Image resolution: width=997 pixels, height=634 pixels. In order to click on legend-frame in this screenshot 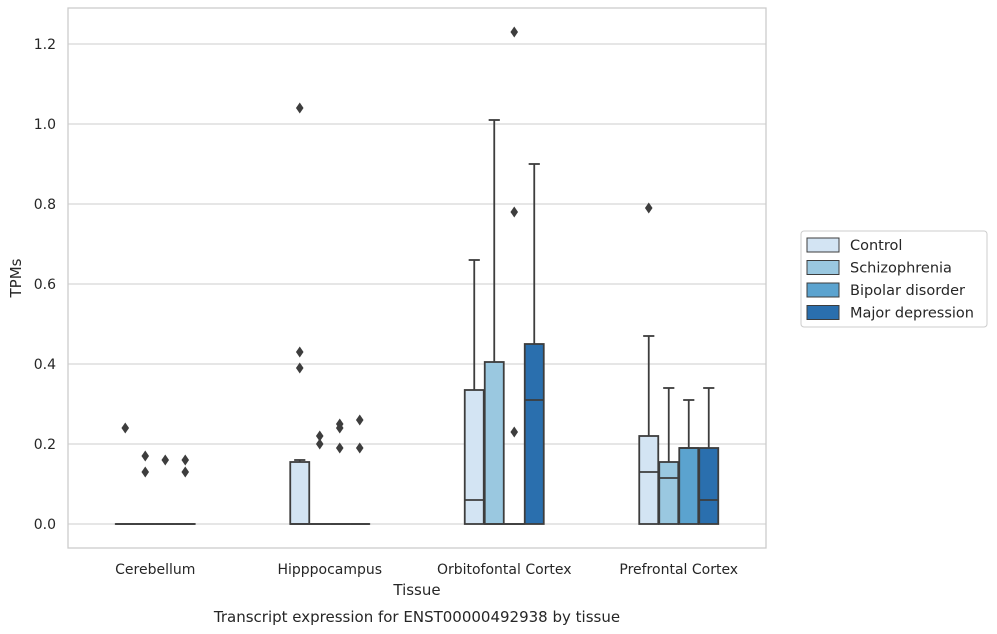, I will do `click(894, 279)`.